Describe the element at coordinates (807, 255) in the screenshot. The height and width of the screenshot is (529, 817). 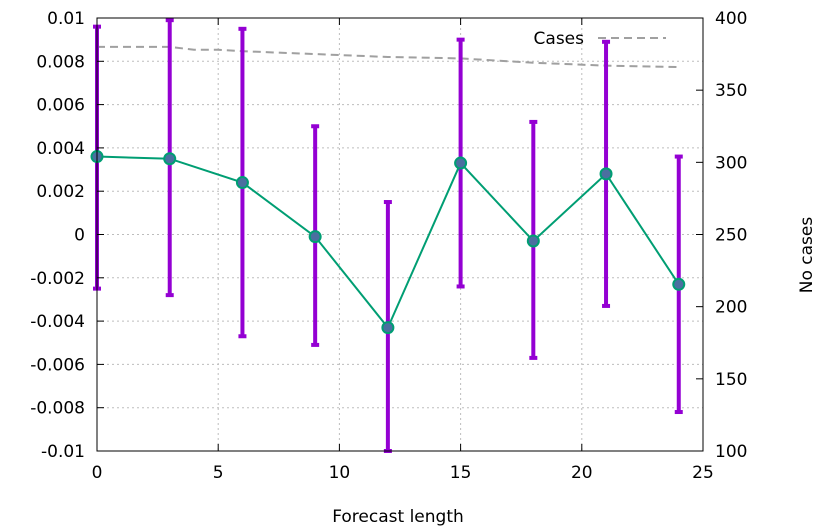
I see `y2-axis-label: No cases` at that location.